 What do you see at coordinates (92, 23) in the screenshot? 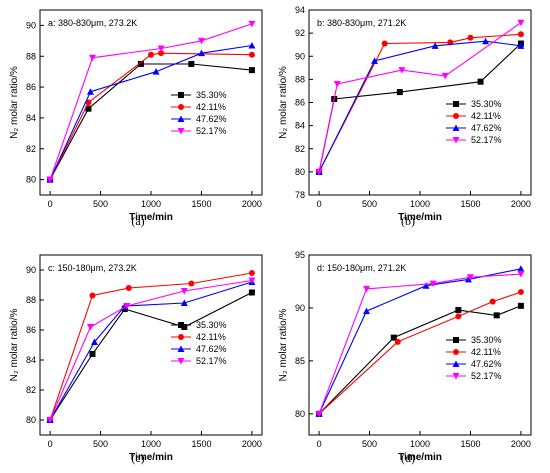
I see `panel-annotation: a: 380-830μm, 273.2K` at bounding box center [92, 23].